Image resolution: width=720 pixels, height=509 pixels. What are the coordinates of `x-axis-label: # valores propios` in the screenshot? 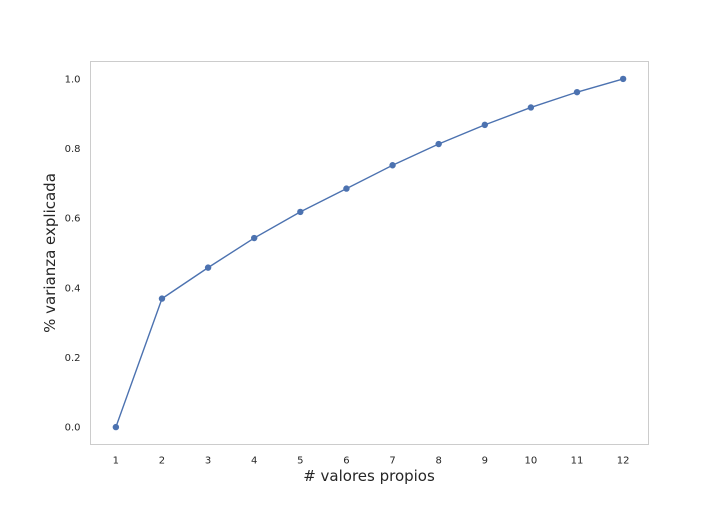 It's located at (369, 476).